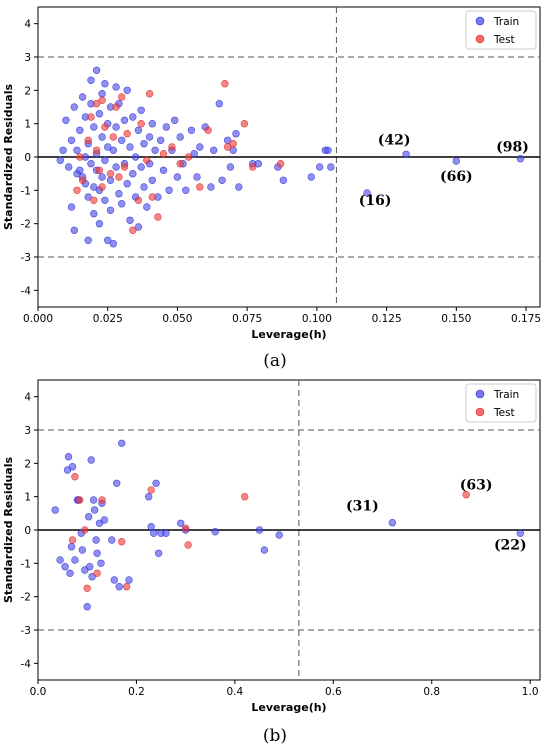  Describe the element at coordinates (26, 564) in the screenshot. I see `panel-b-y-tick-label: -1` at that location.